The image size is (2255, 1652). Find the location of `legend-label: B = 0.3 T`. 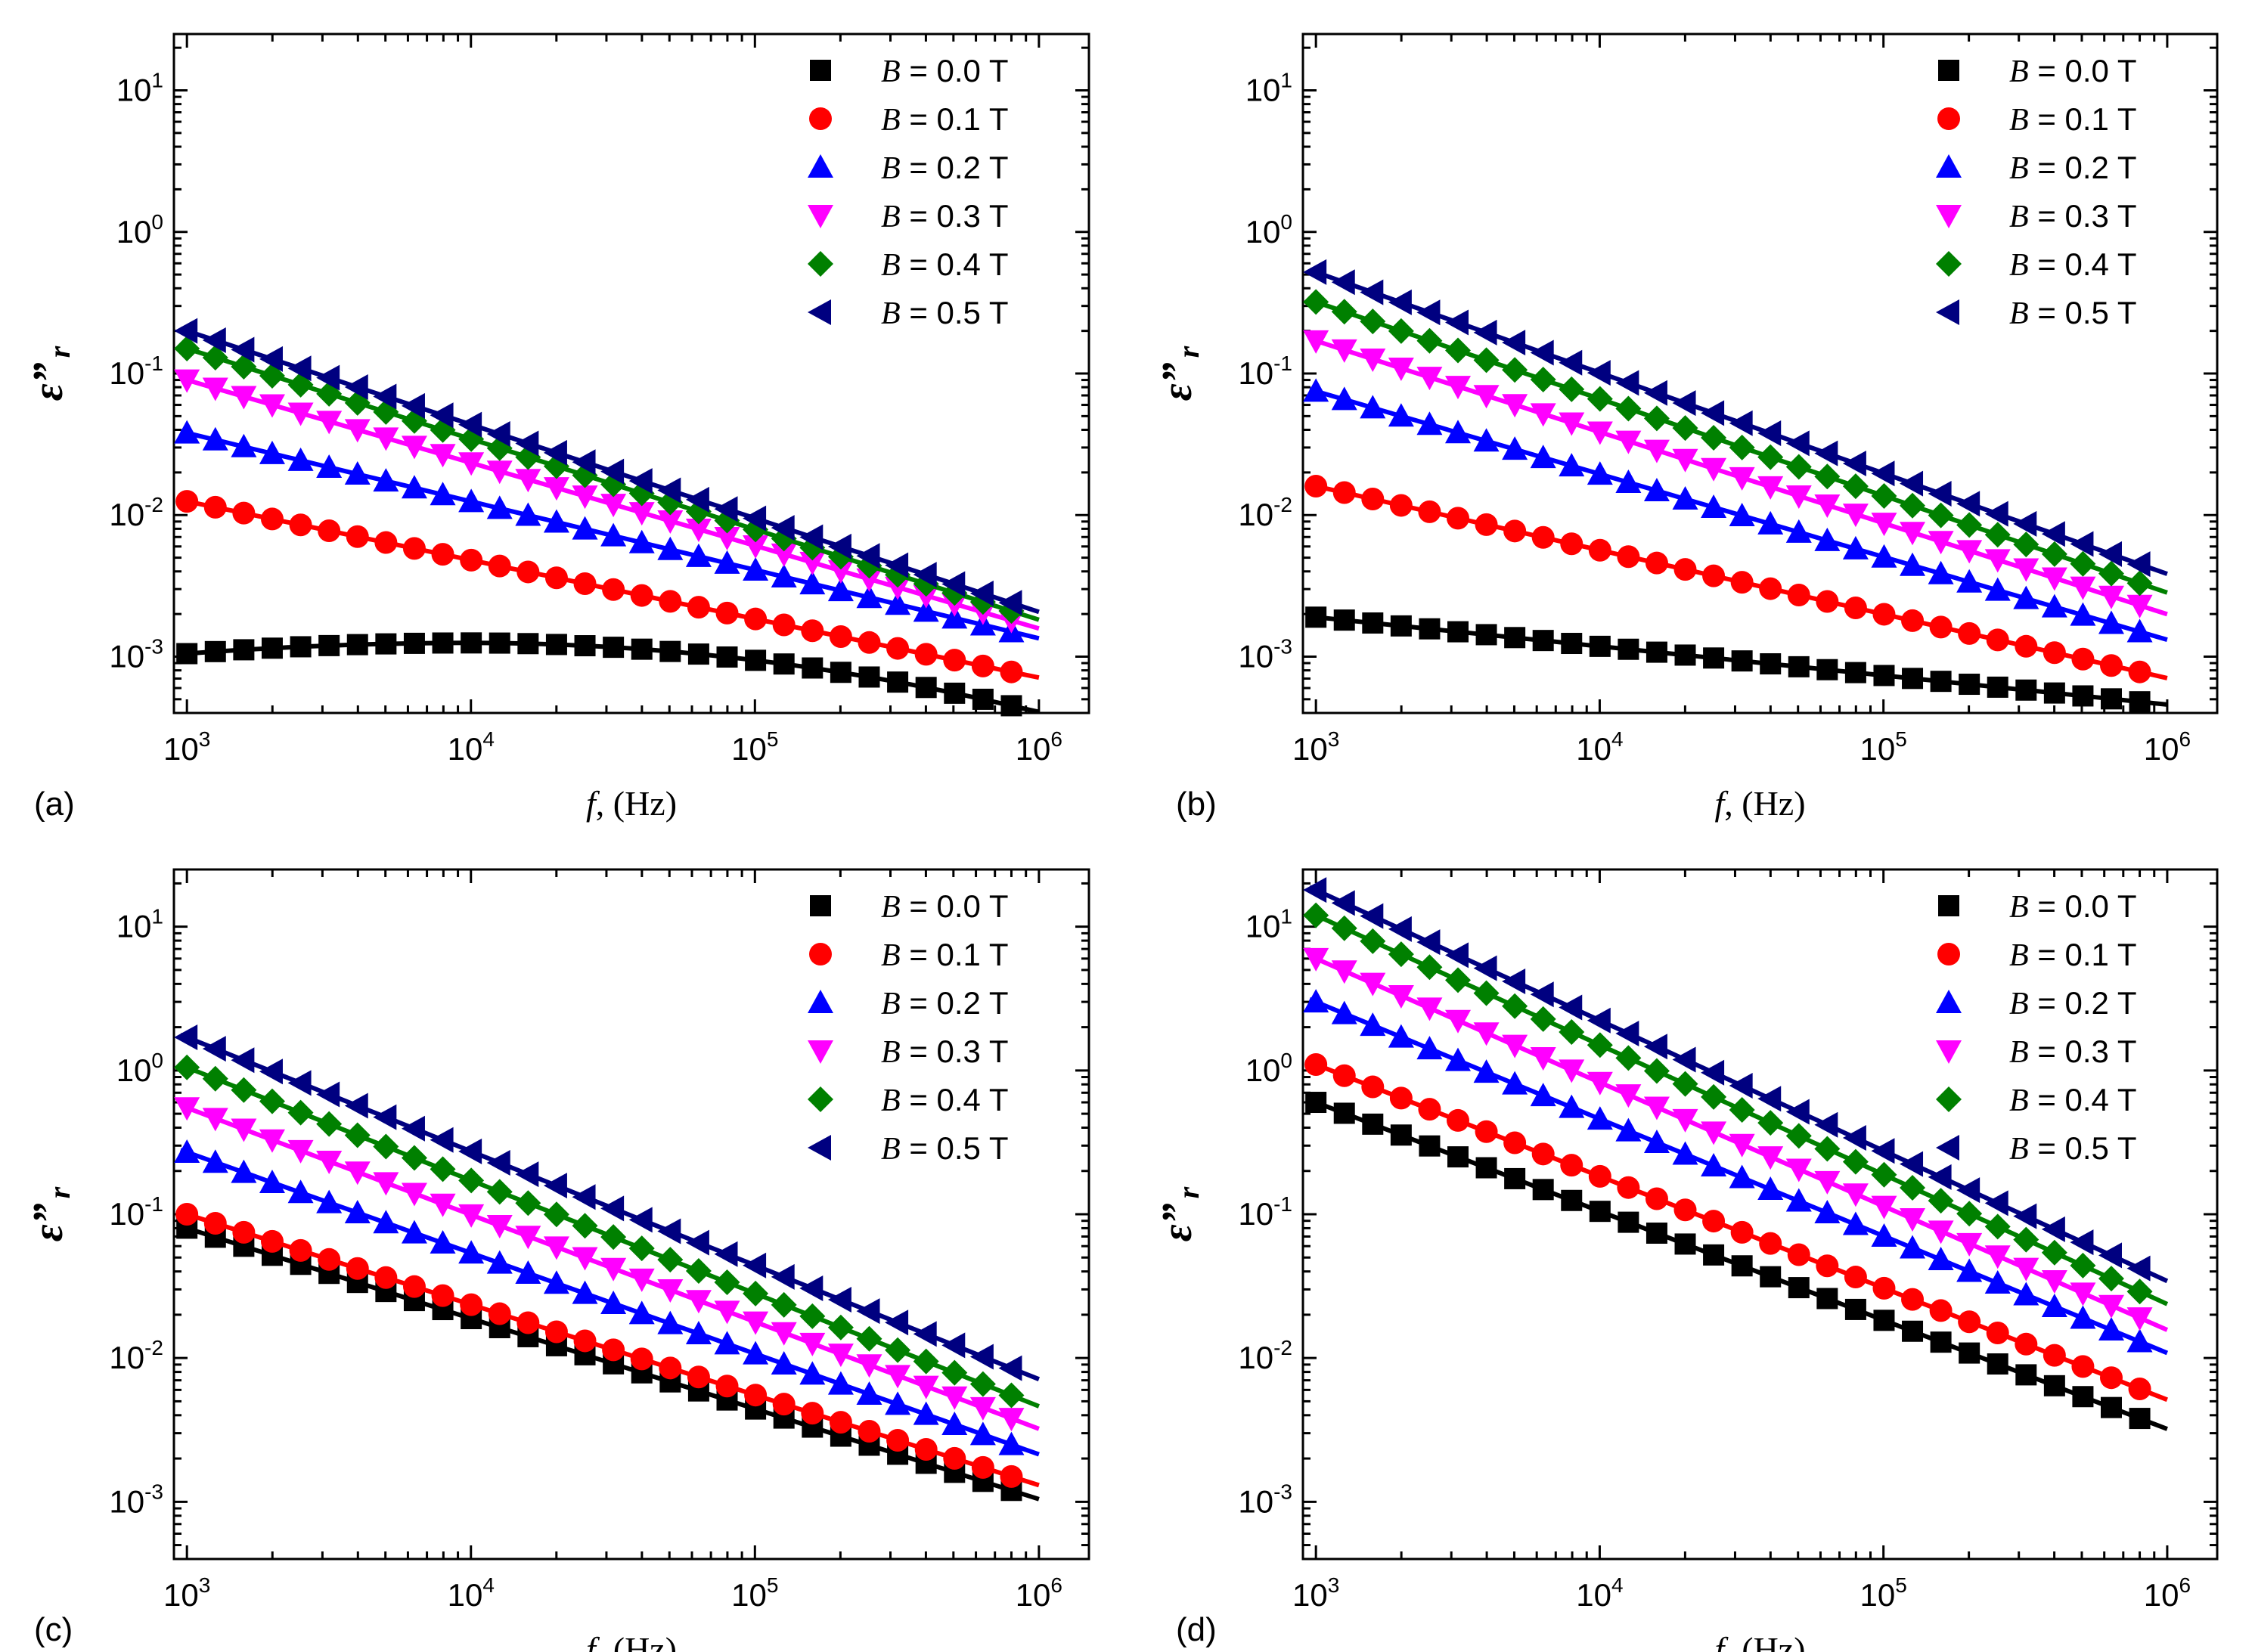

legend-label: B = 0.3 T is located at coordinates (945, 216).